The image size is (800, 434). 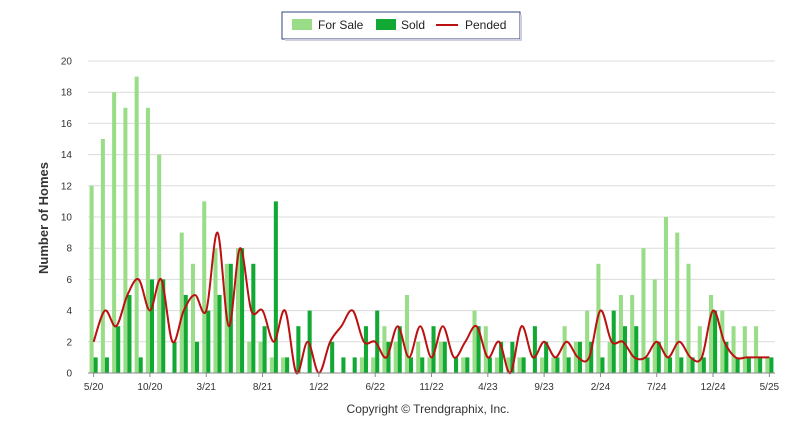 What do you see at coordinates (69, 249) in the screenshot?
I see `y-tick-label: 8` at bounding box center [69, 249].